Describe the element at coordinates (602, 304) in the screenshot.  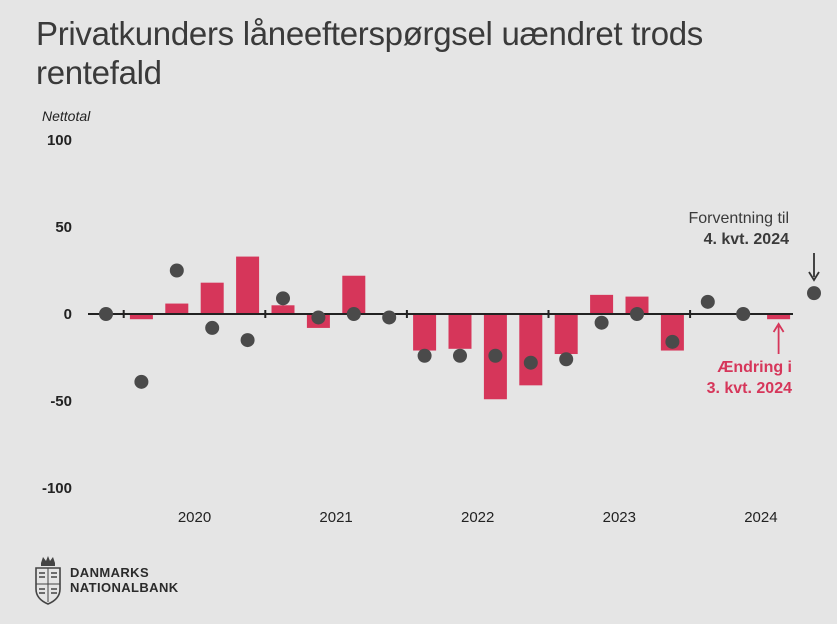
I see `bar-2023K2` at that location.